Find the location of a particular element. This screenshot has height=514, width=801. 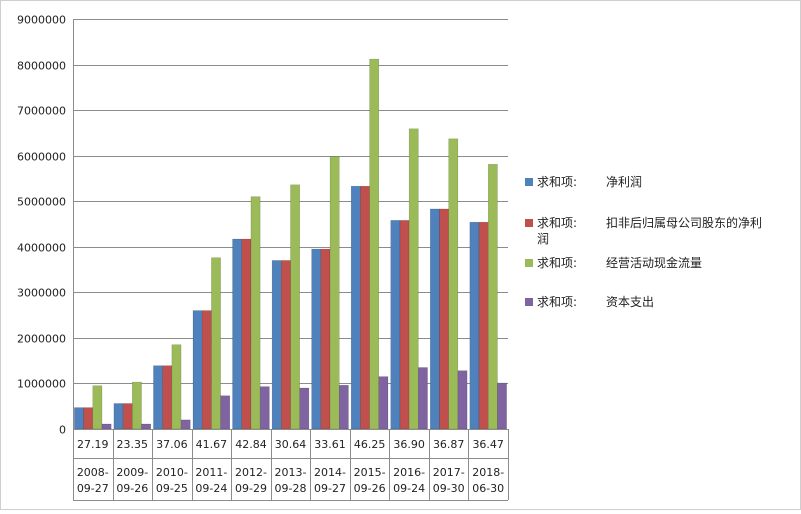

category-value-label: 36.87 is located at coordinates (449, 444).